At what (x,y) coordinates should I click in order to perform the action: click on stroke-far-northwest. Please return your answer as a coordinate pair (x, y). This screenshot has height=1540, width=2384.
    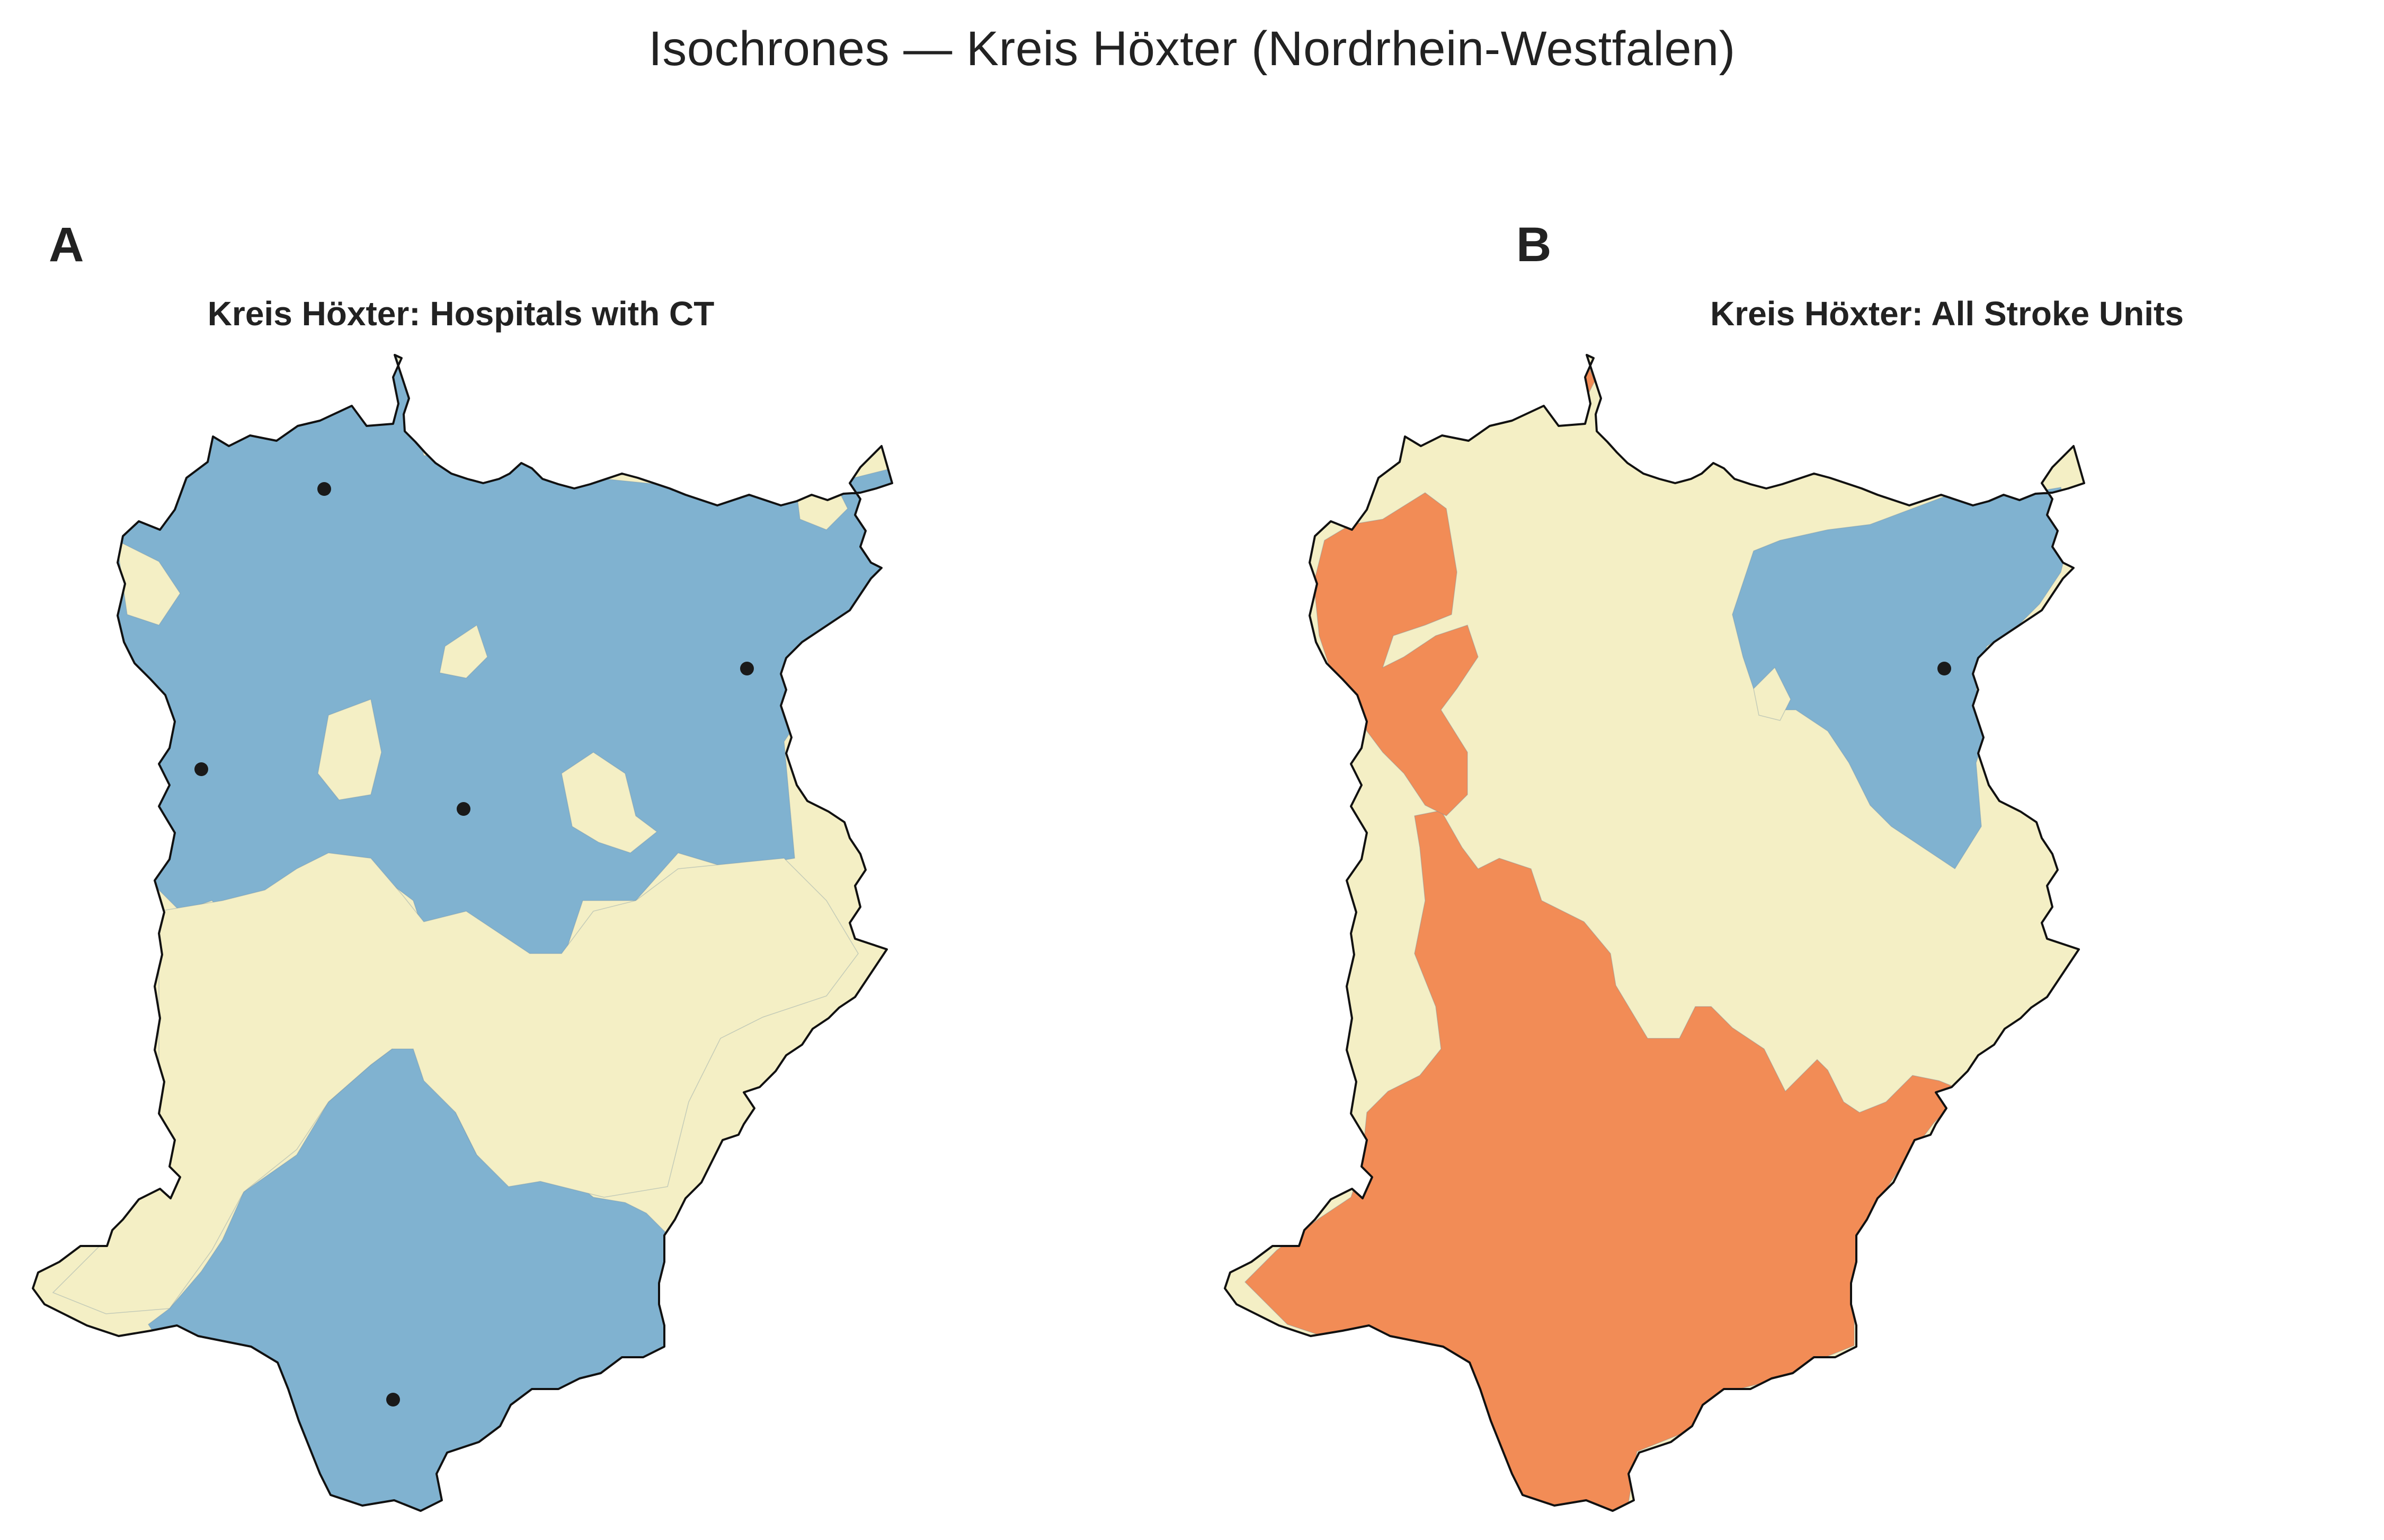
    Looking at the image, I should click on (1396, 654).